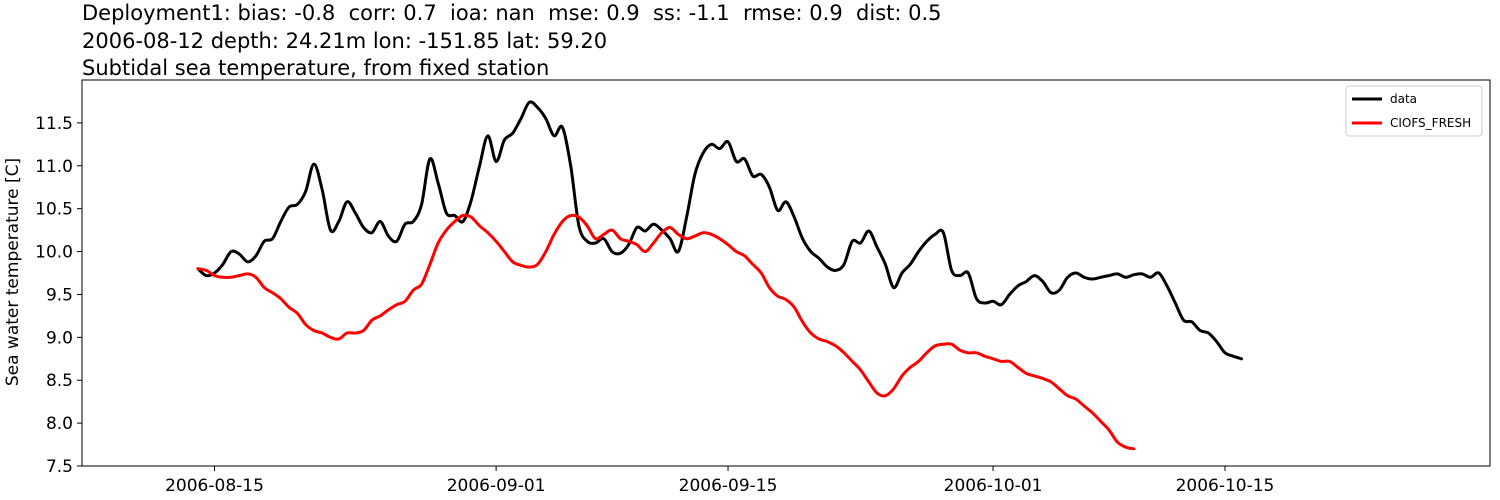 Image resolution: width=1500 pixels, height=500 pixels. Describe the element at coordinates (59, 467) in the screenshot. I see `y-tick-label: 7.5` at that location.